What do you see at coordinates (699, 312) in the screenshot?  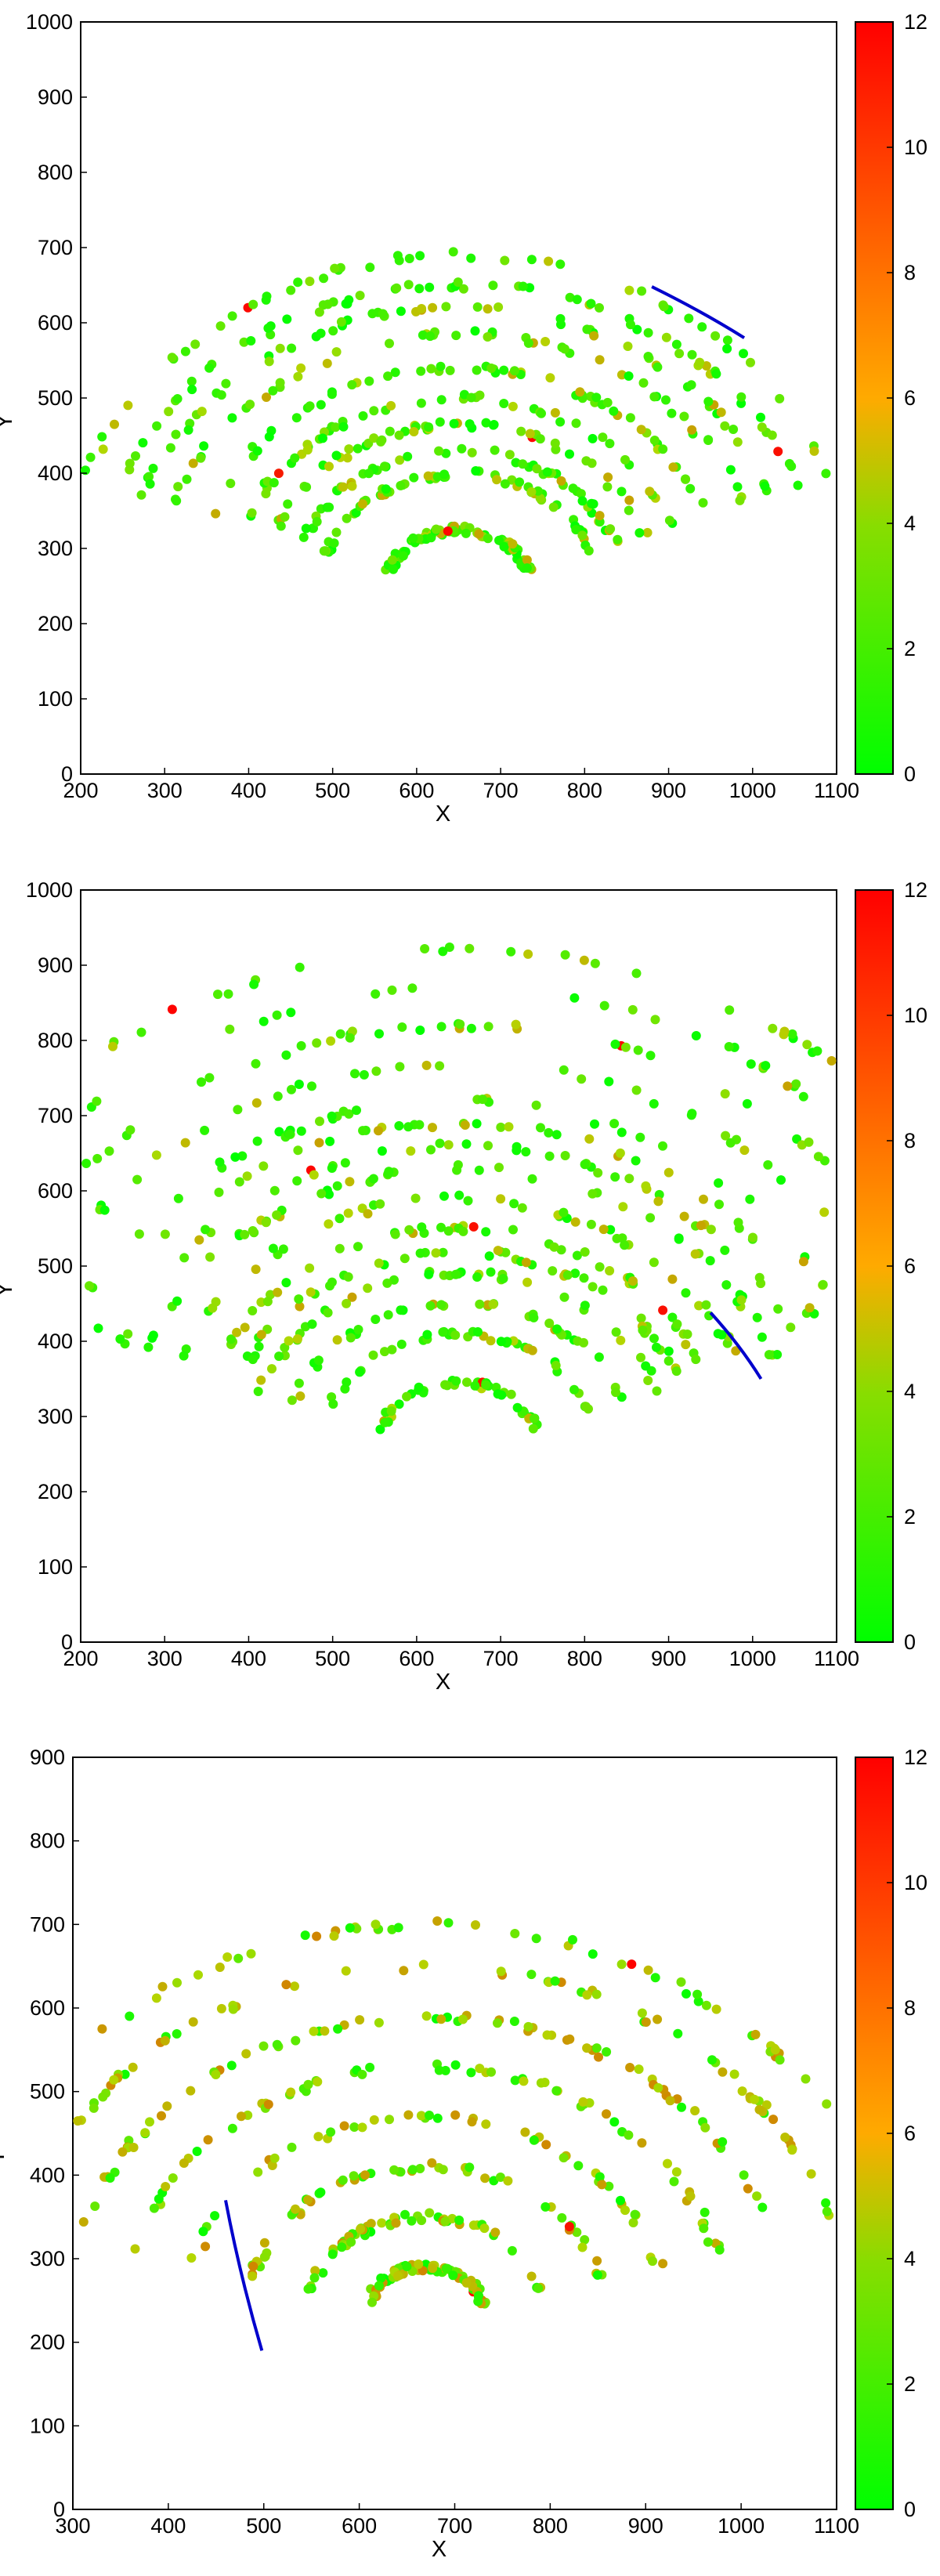 I see `track-line` at bounding box center [699, 312].